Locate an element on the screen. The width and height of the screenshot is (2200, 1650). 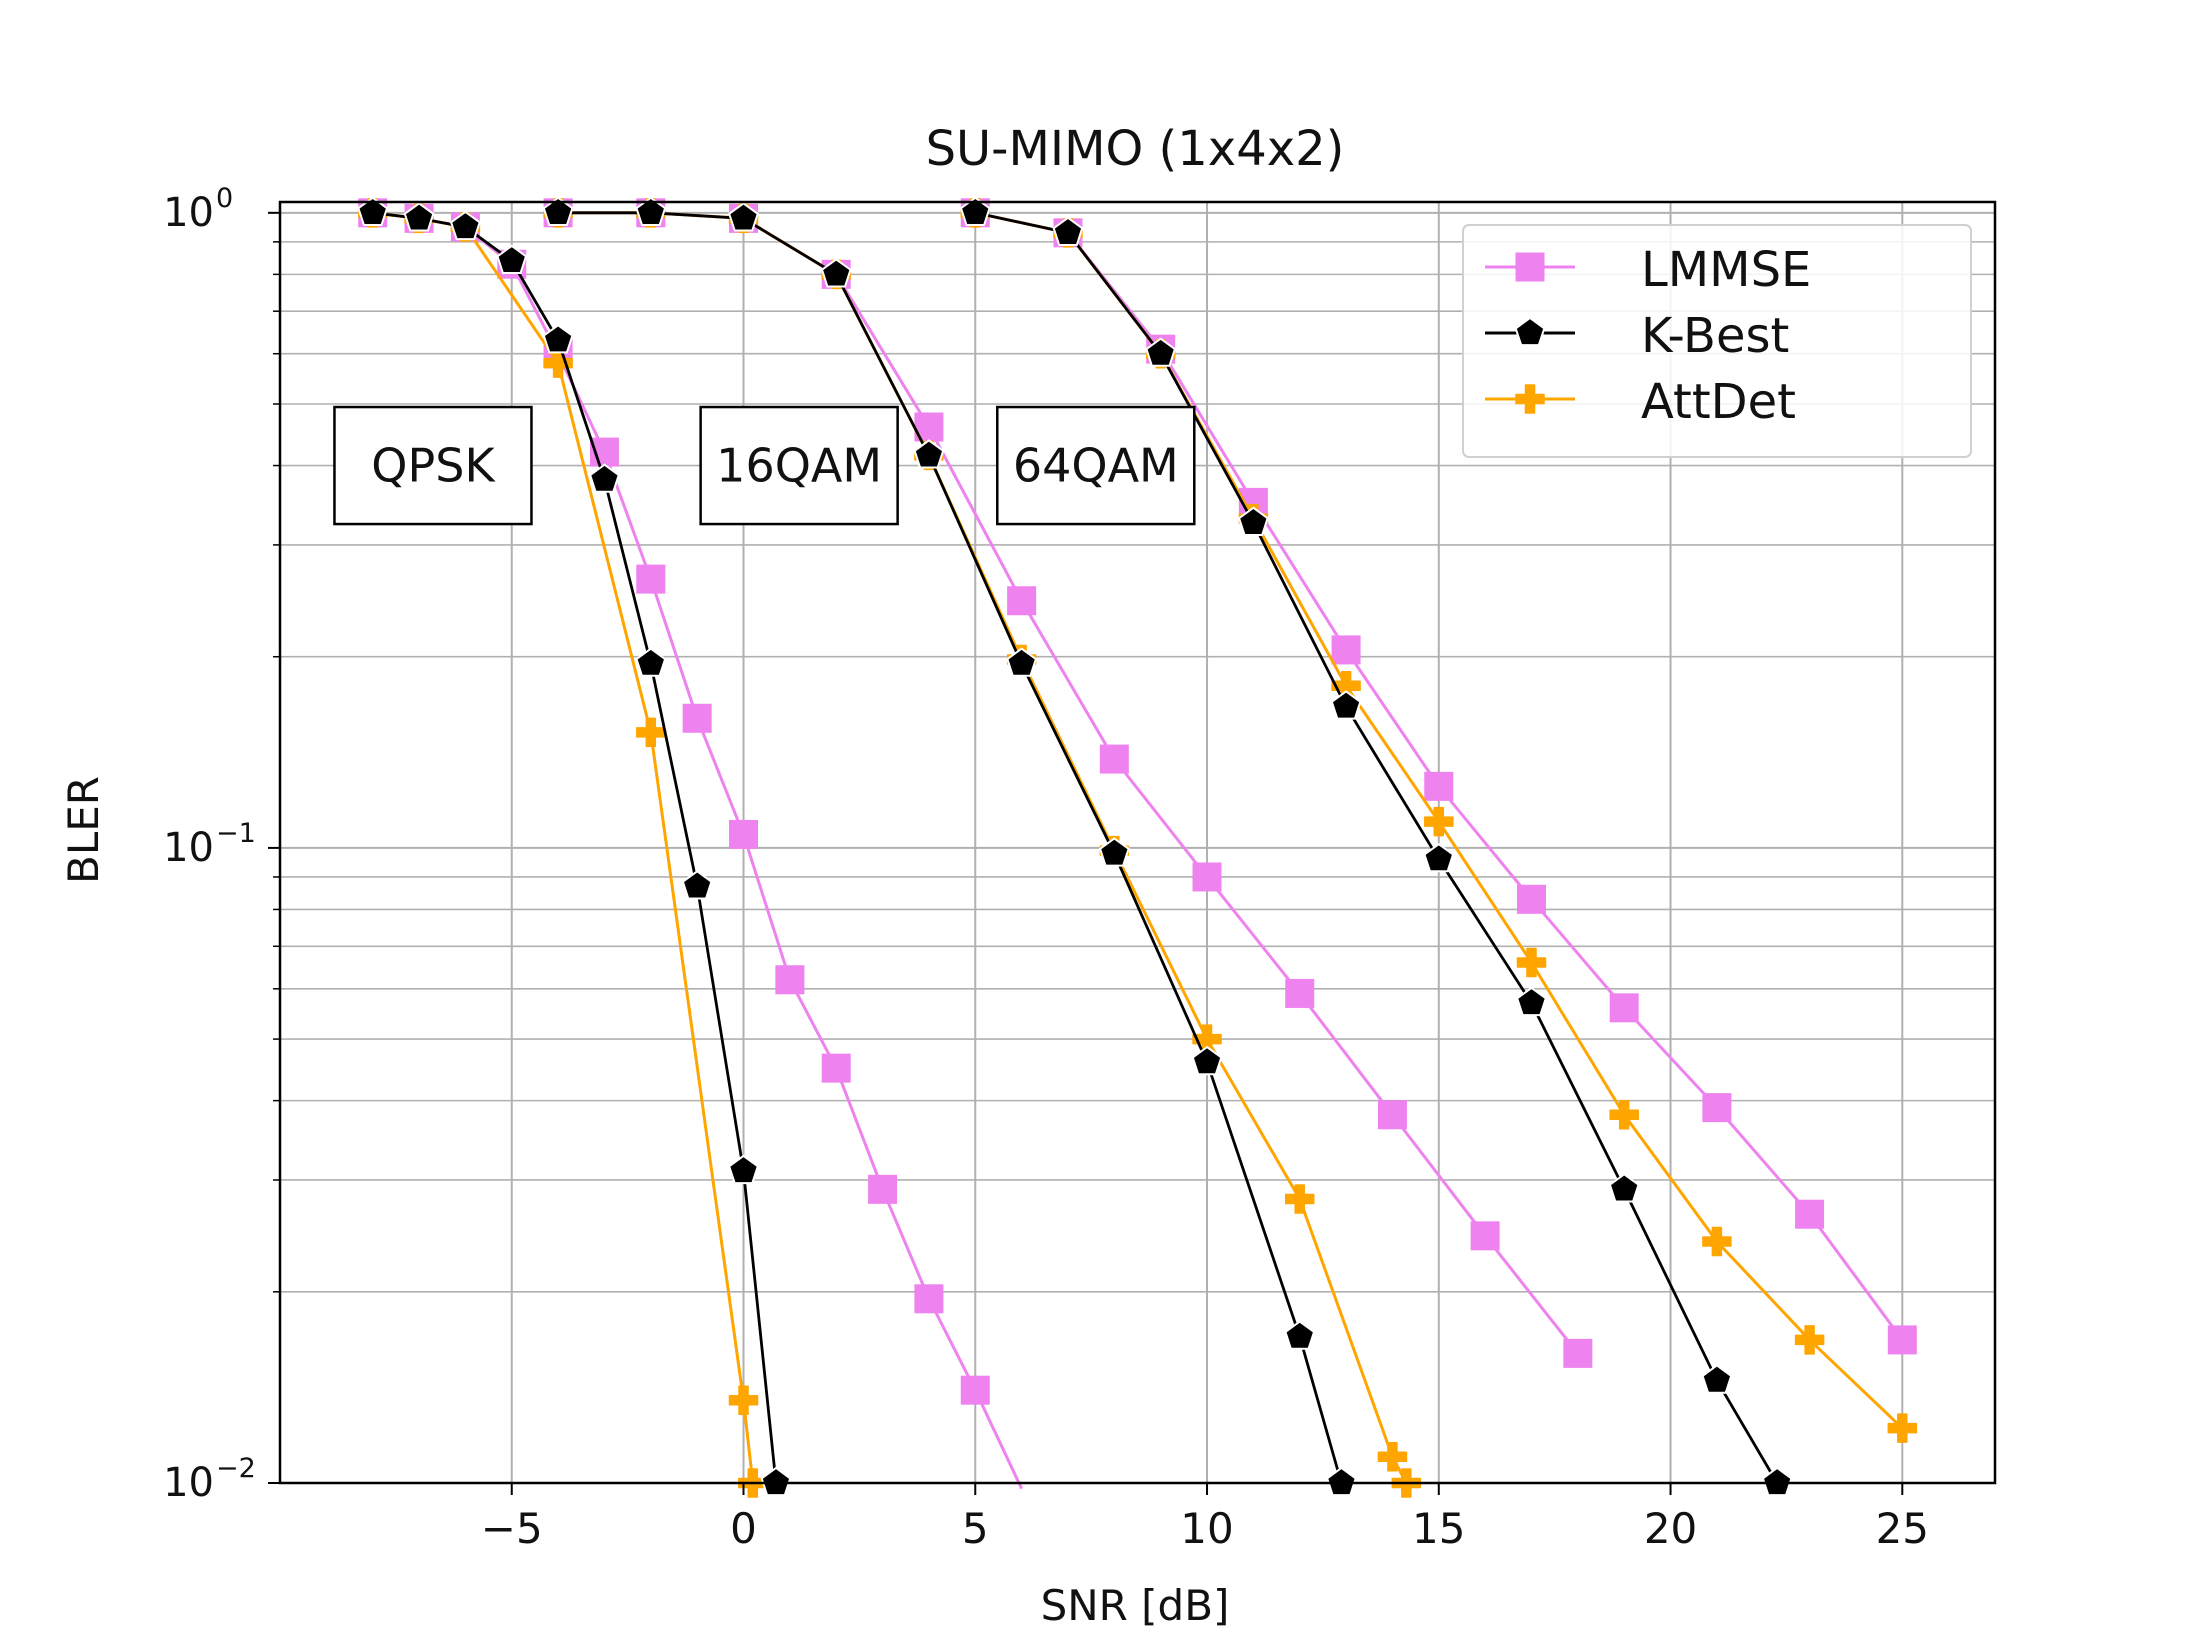
y-tick-exponent: −2 is located at coordinates (236, 1468).